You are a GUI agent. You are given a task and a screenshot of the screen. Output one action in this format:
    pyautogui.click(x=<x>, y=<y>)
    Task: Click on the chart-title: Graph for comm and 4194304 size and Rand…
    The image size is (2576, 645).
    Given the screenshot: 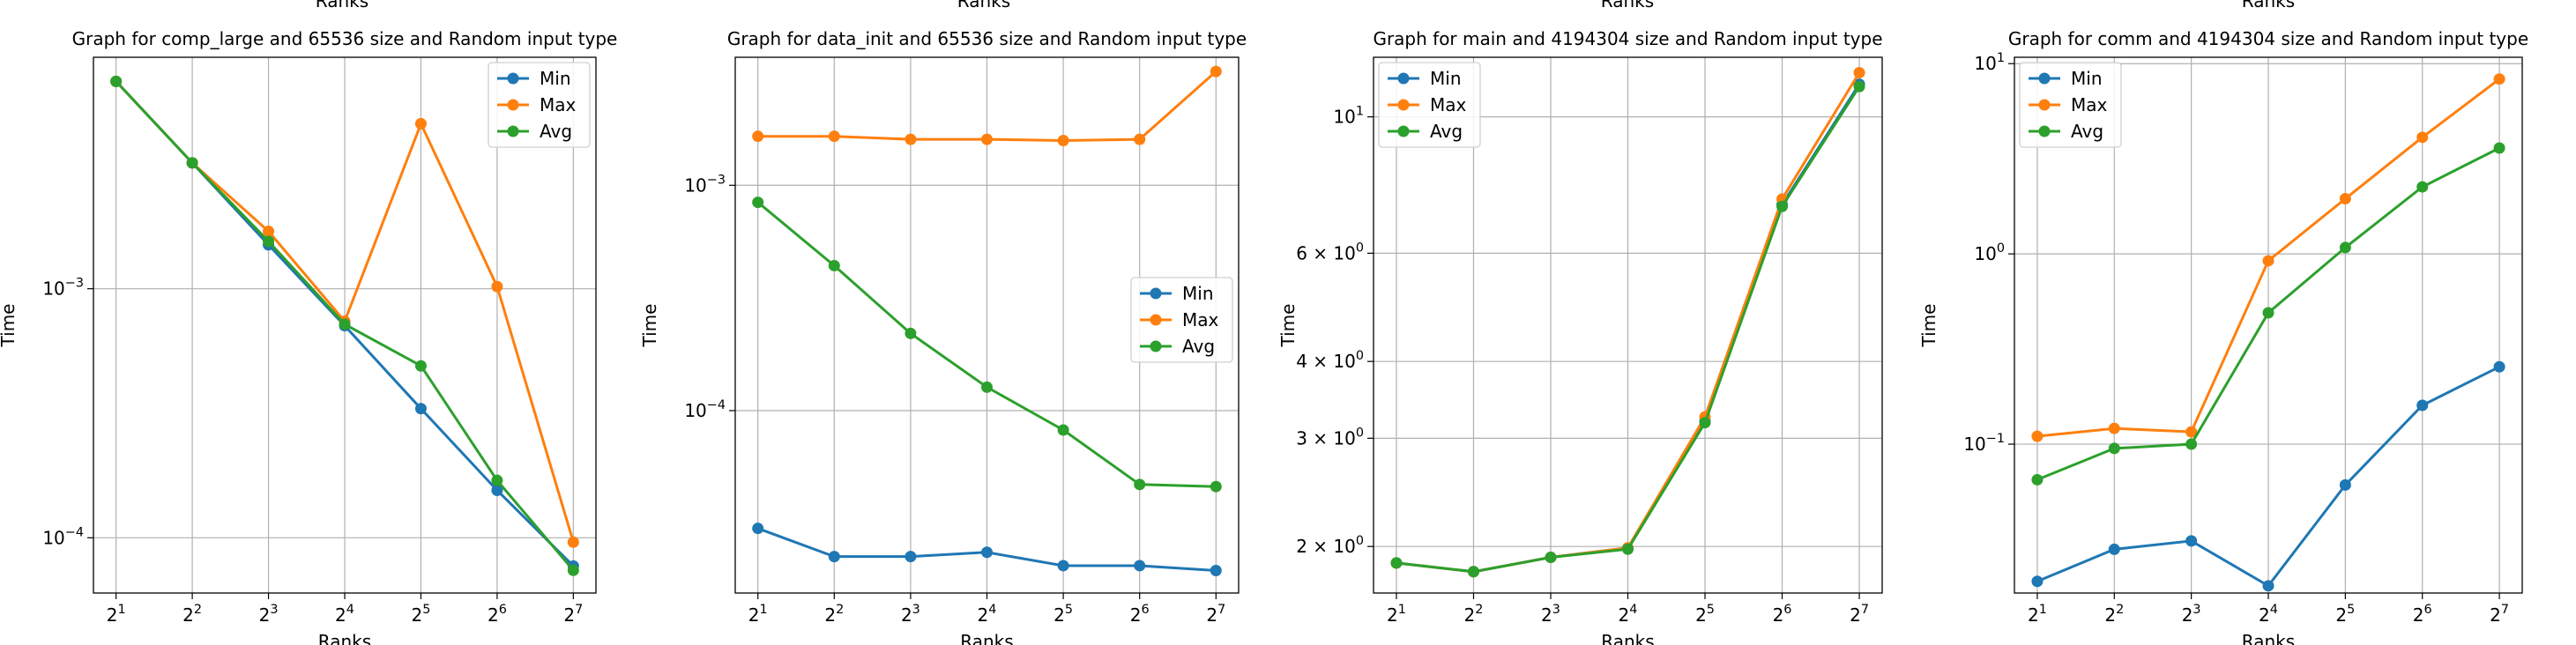 What is the action you would take?
    pyautogui.click(x=2268, y=38)
    